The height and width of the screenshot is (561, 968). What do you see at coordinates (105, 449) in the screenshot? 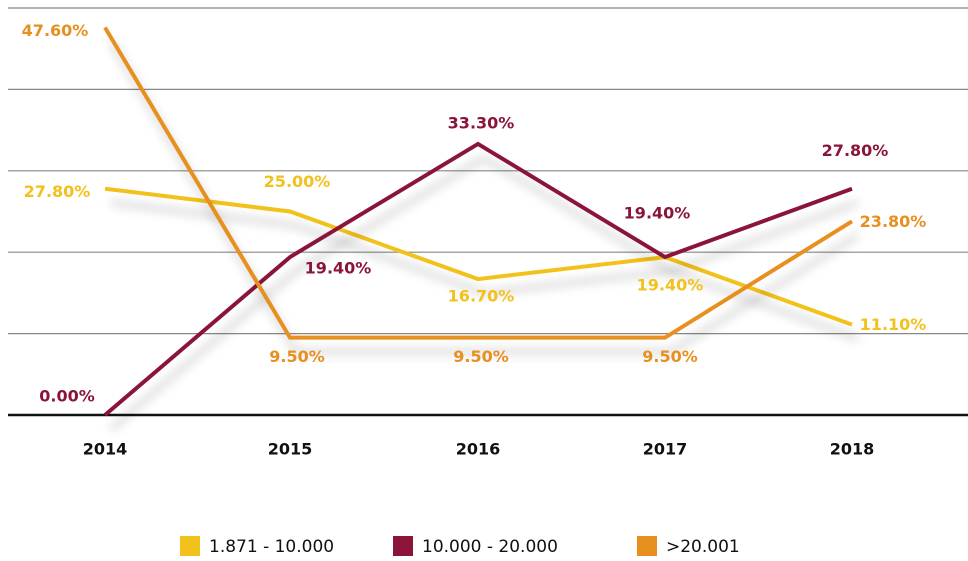
I see `x-tick-label: 2014` at bounding box center [105, 449].